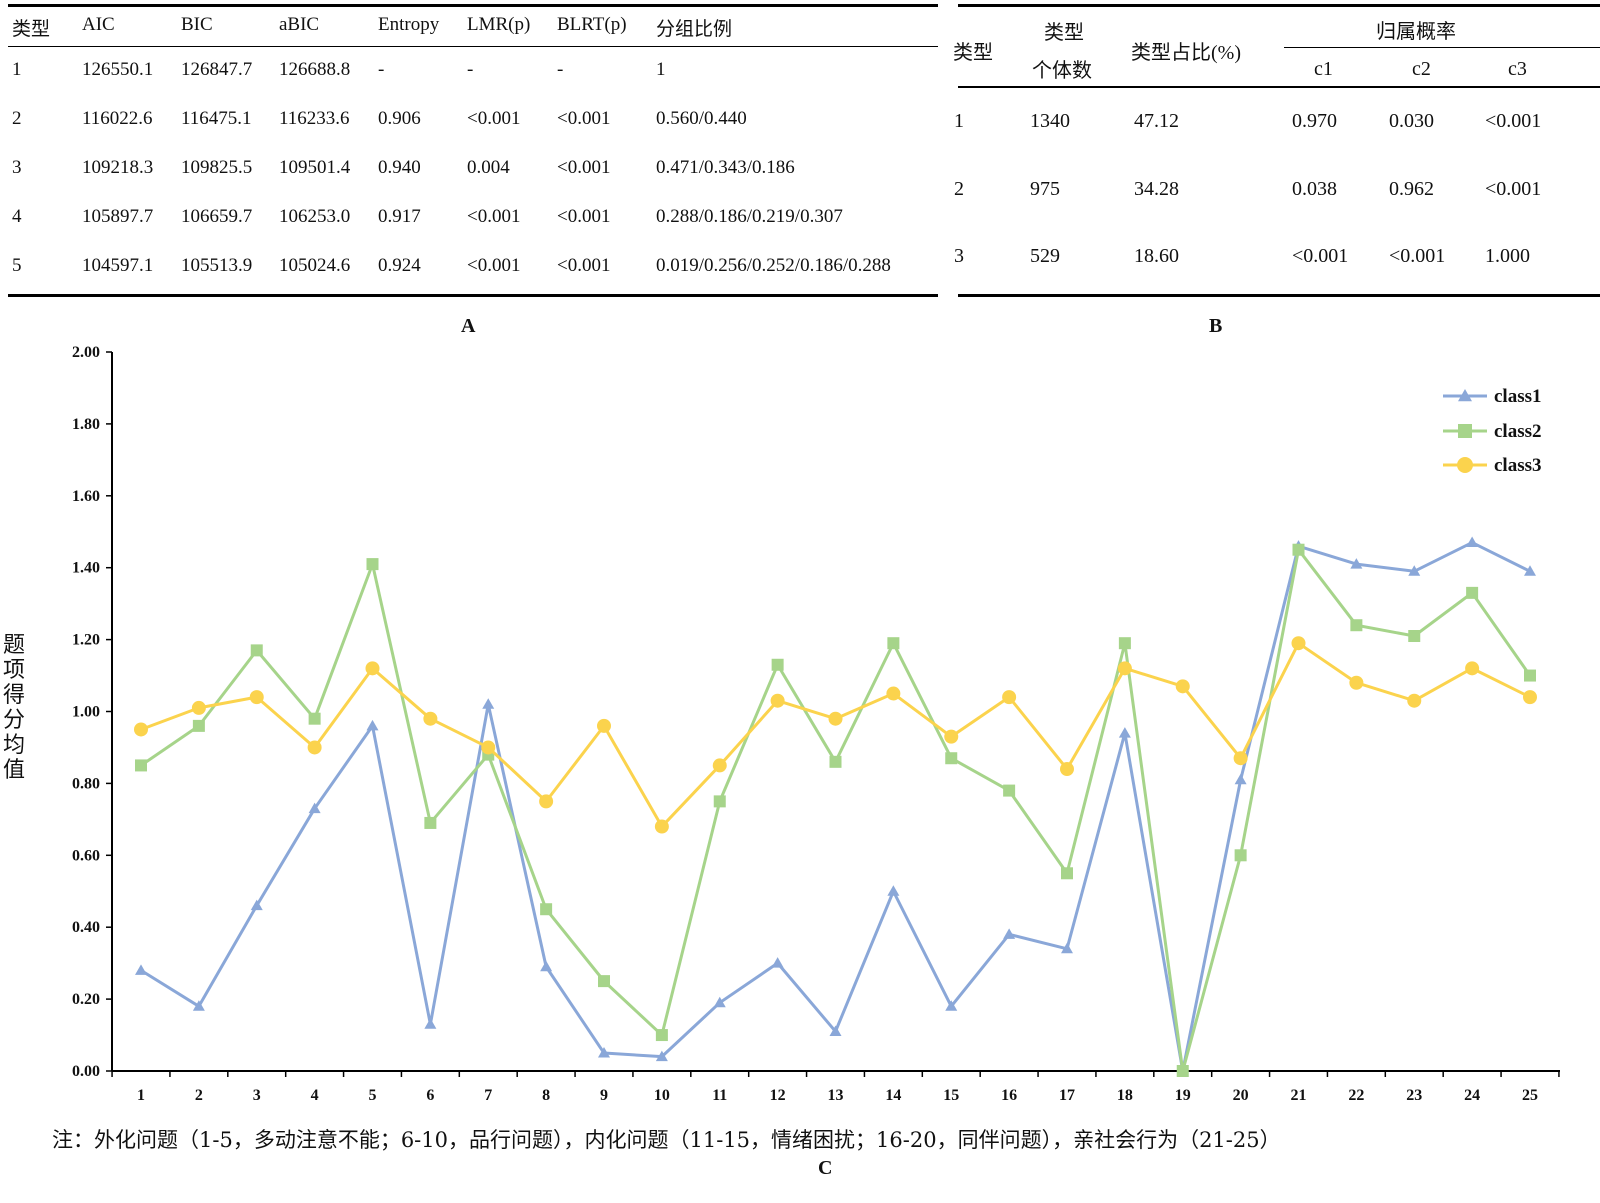  Describe the element at coordinates (1156, 189) in the screenshot. I see `table-b-cell: 34.28` at that location.